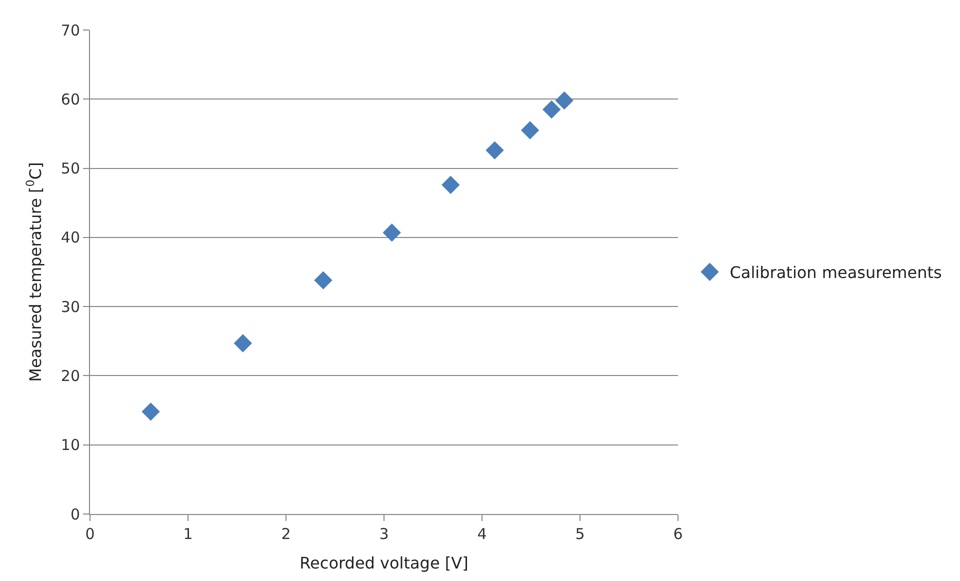 The image size is (960, 581). I want to click on x-tick-label: 1, so click(188, 534).